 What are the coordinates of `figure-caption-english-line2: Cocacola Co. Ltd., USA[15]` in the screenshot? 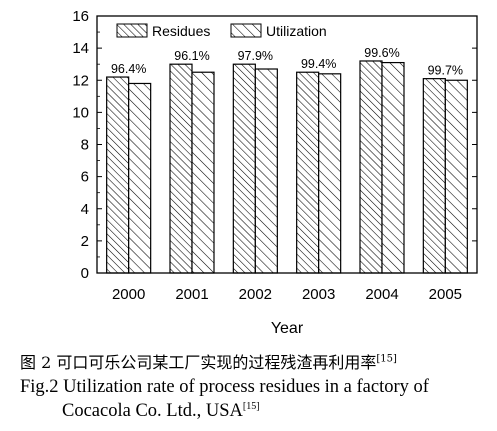 It's located at (161, 411).